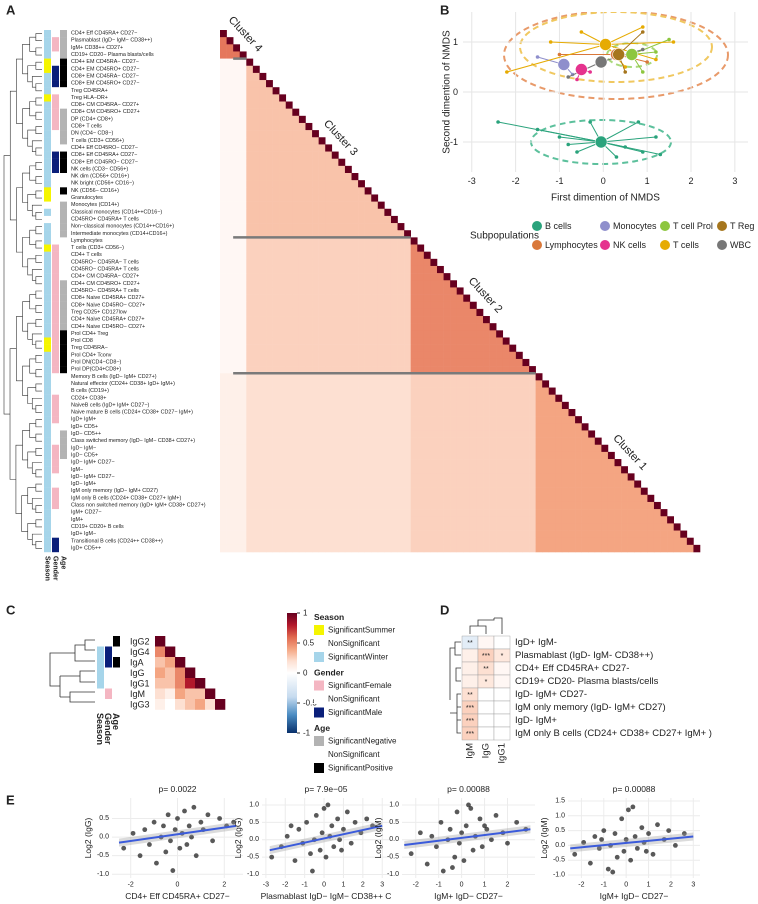 This screenshot has width=758, height=904. I want to click on legend-label: B cells, so click(558, 226).